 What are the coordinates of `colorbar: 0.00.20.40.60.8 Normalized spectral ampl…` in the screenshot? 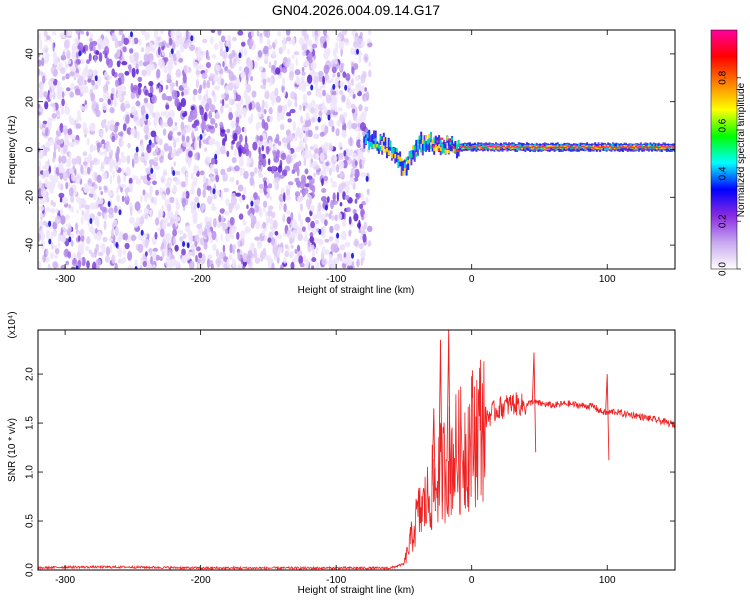 It's located at (728, 152).